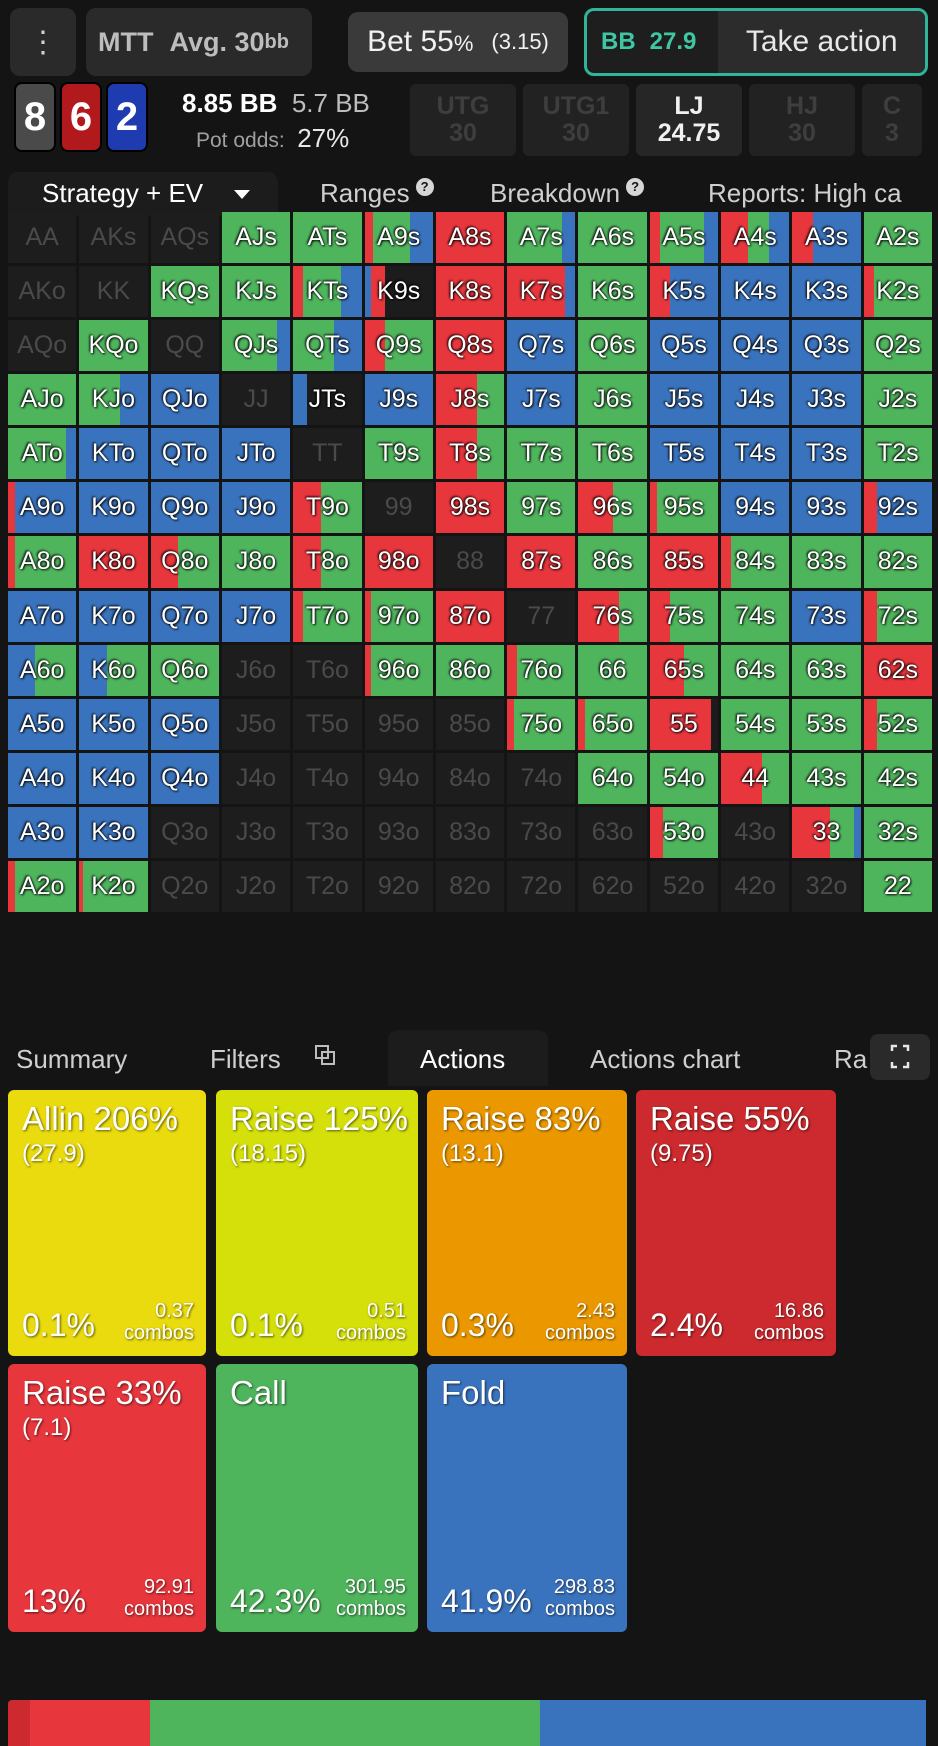  Describe the element at coordinates (684, 616) in the screenshot. I see `hand-cell: 75s` at that location.